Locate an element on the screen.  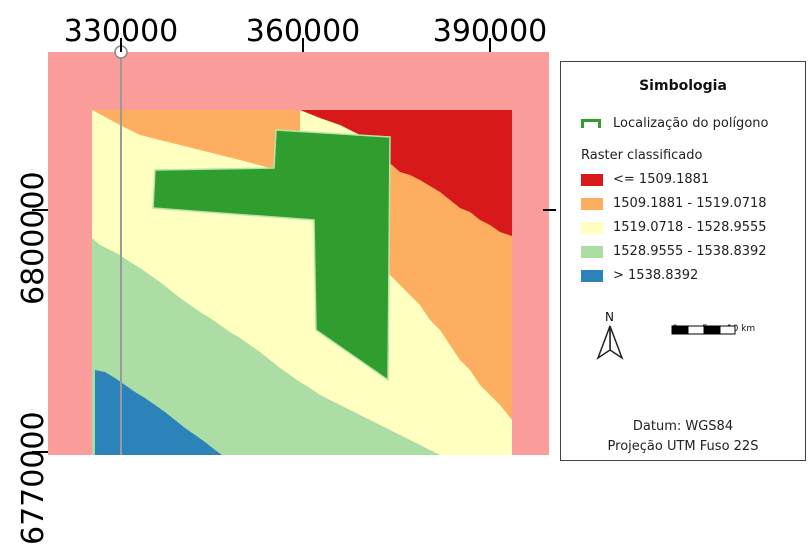
x-tick-label-330000: 330000 is located at coordinates (121, 31).